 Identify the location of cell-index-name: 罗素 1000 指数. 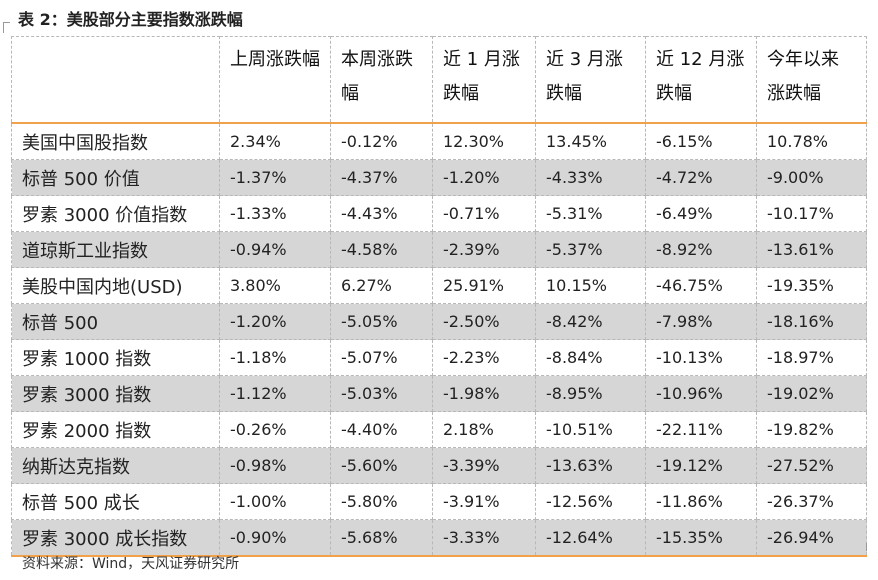
(115, 357).